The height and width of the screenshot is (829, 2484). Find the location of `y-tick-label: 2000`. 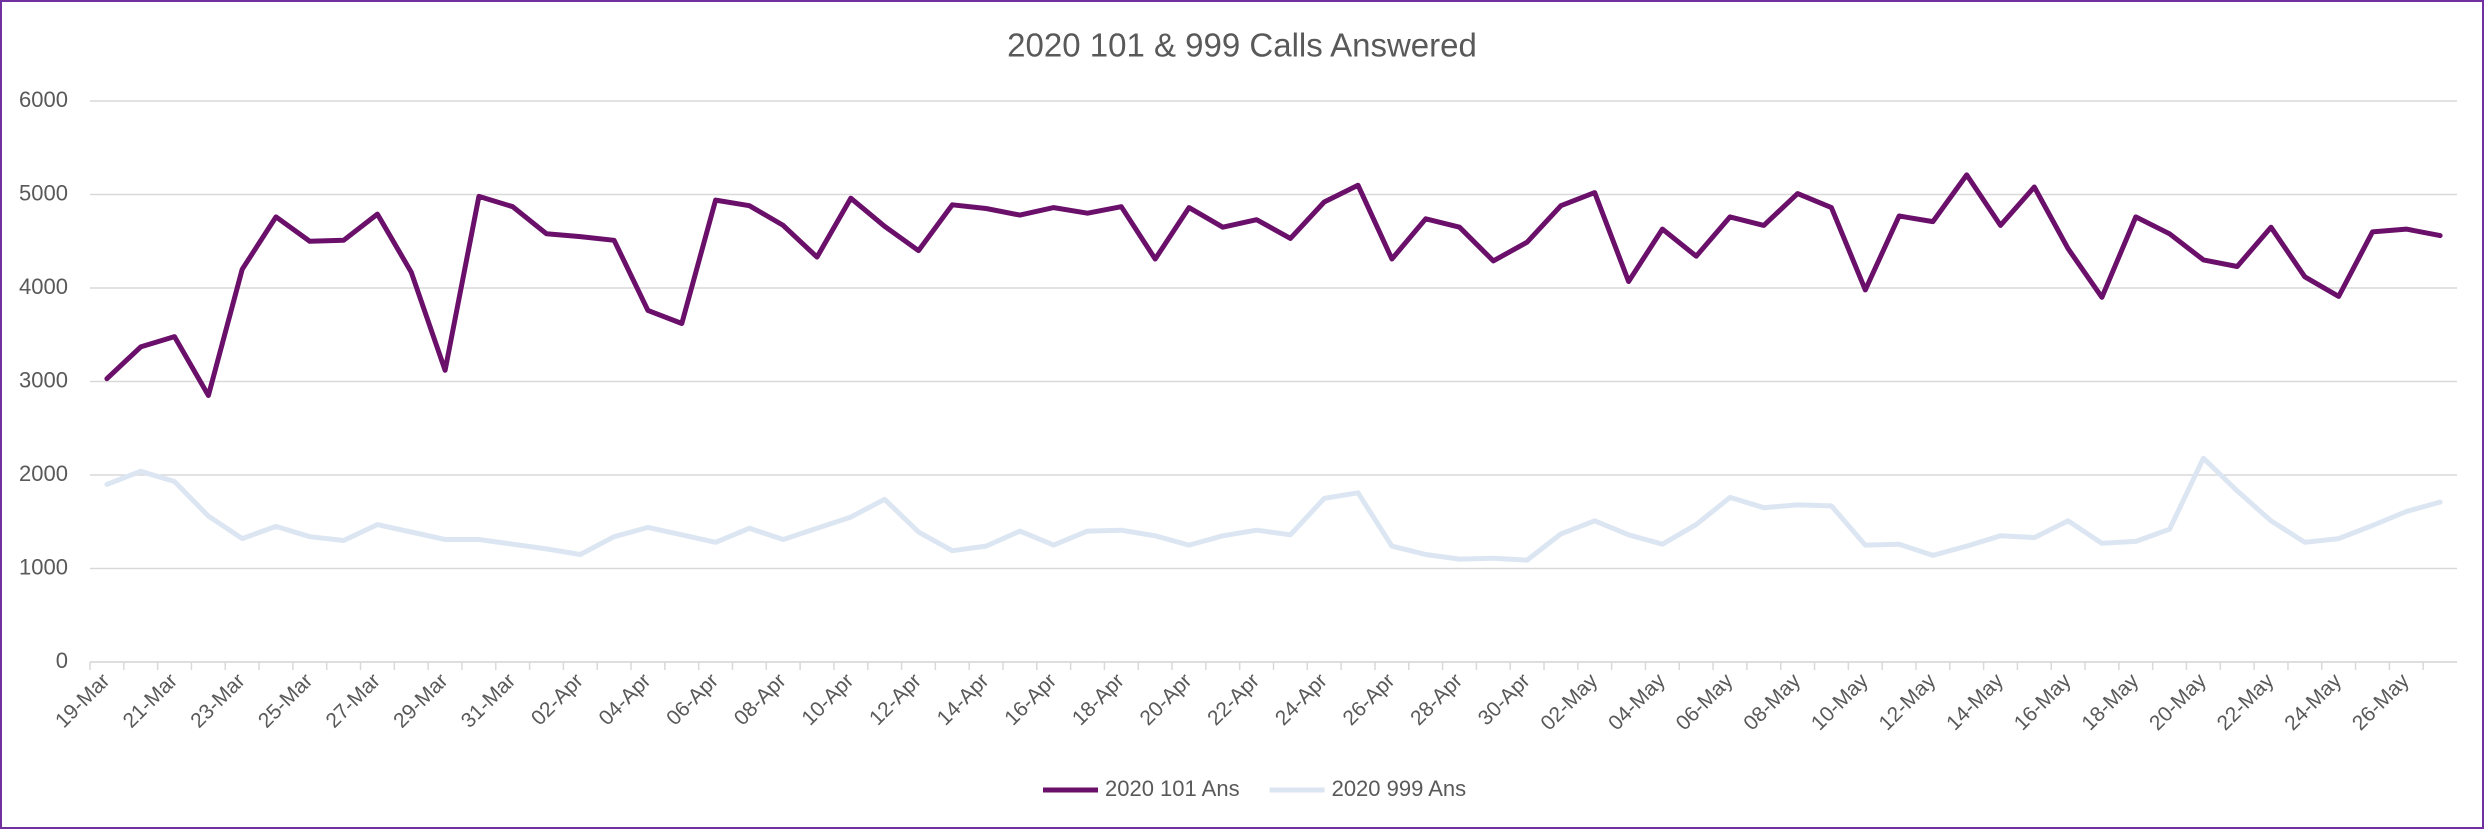

y-tick-label: 2000 is located at coordinates (43, 473).